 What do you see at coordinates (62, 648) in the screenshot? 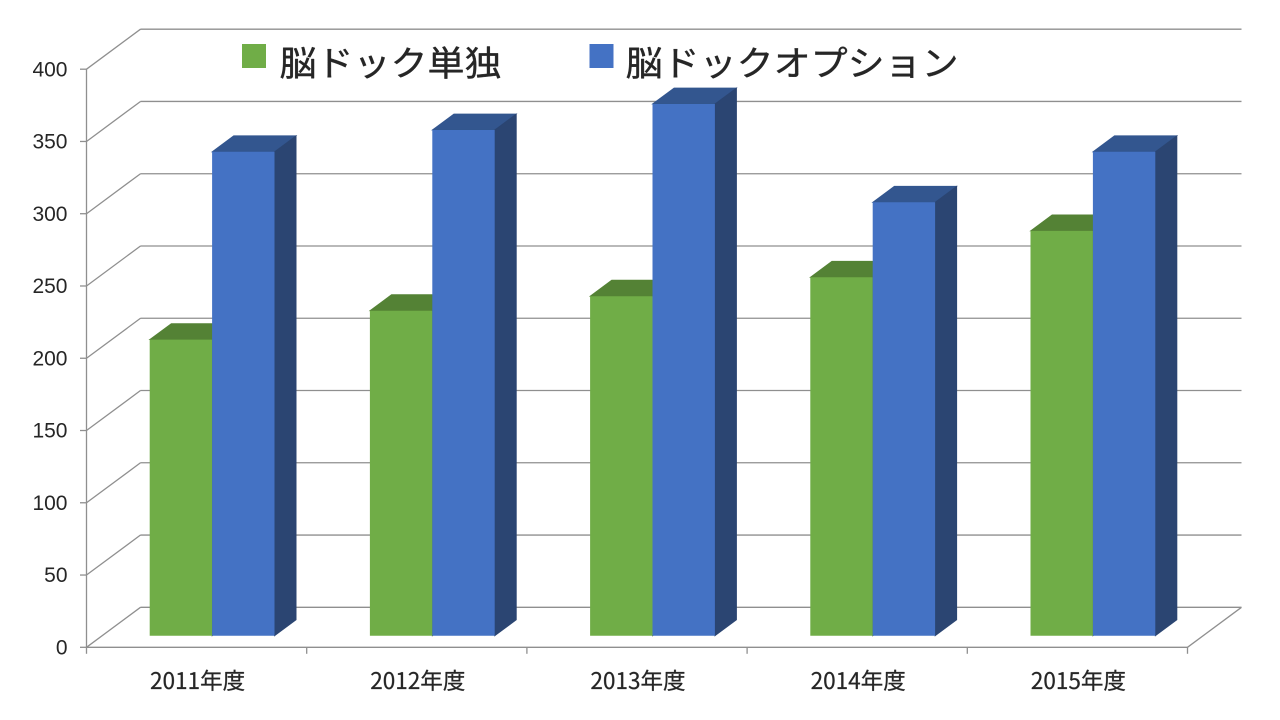
I see `svg-text: 0` at bounding box center [62, 648].